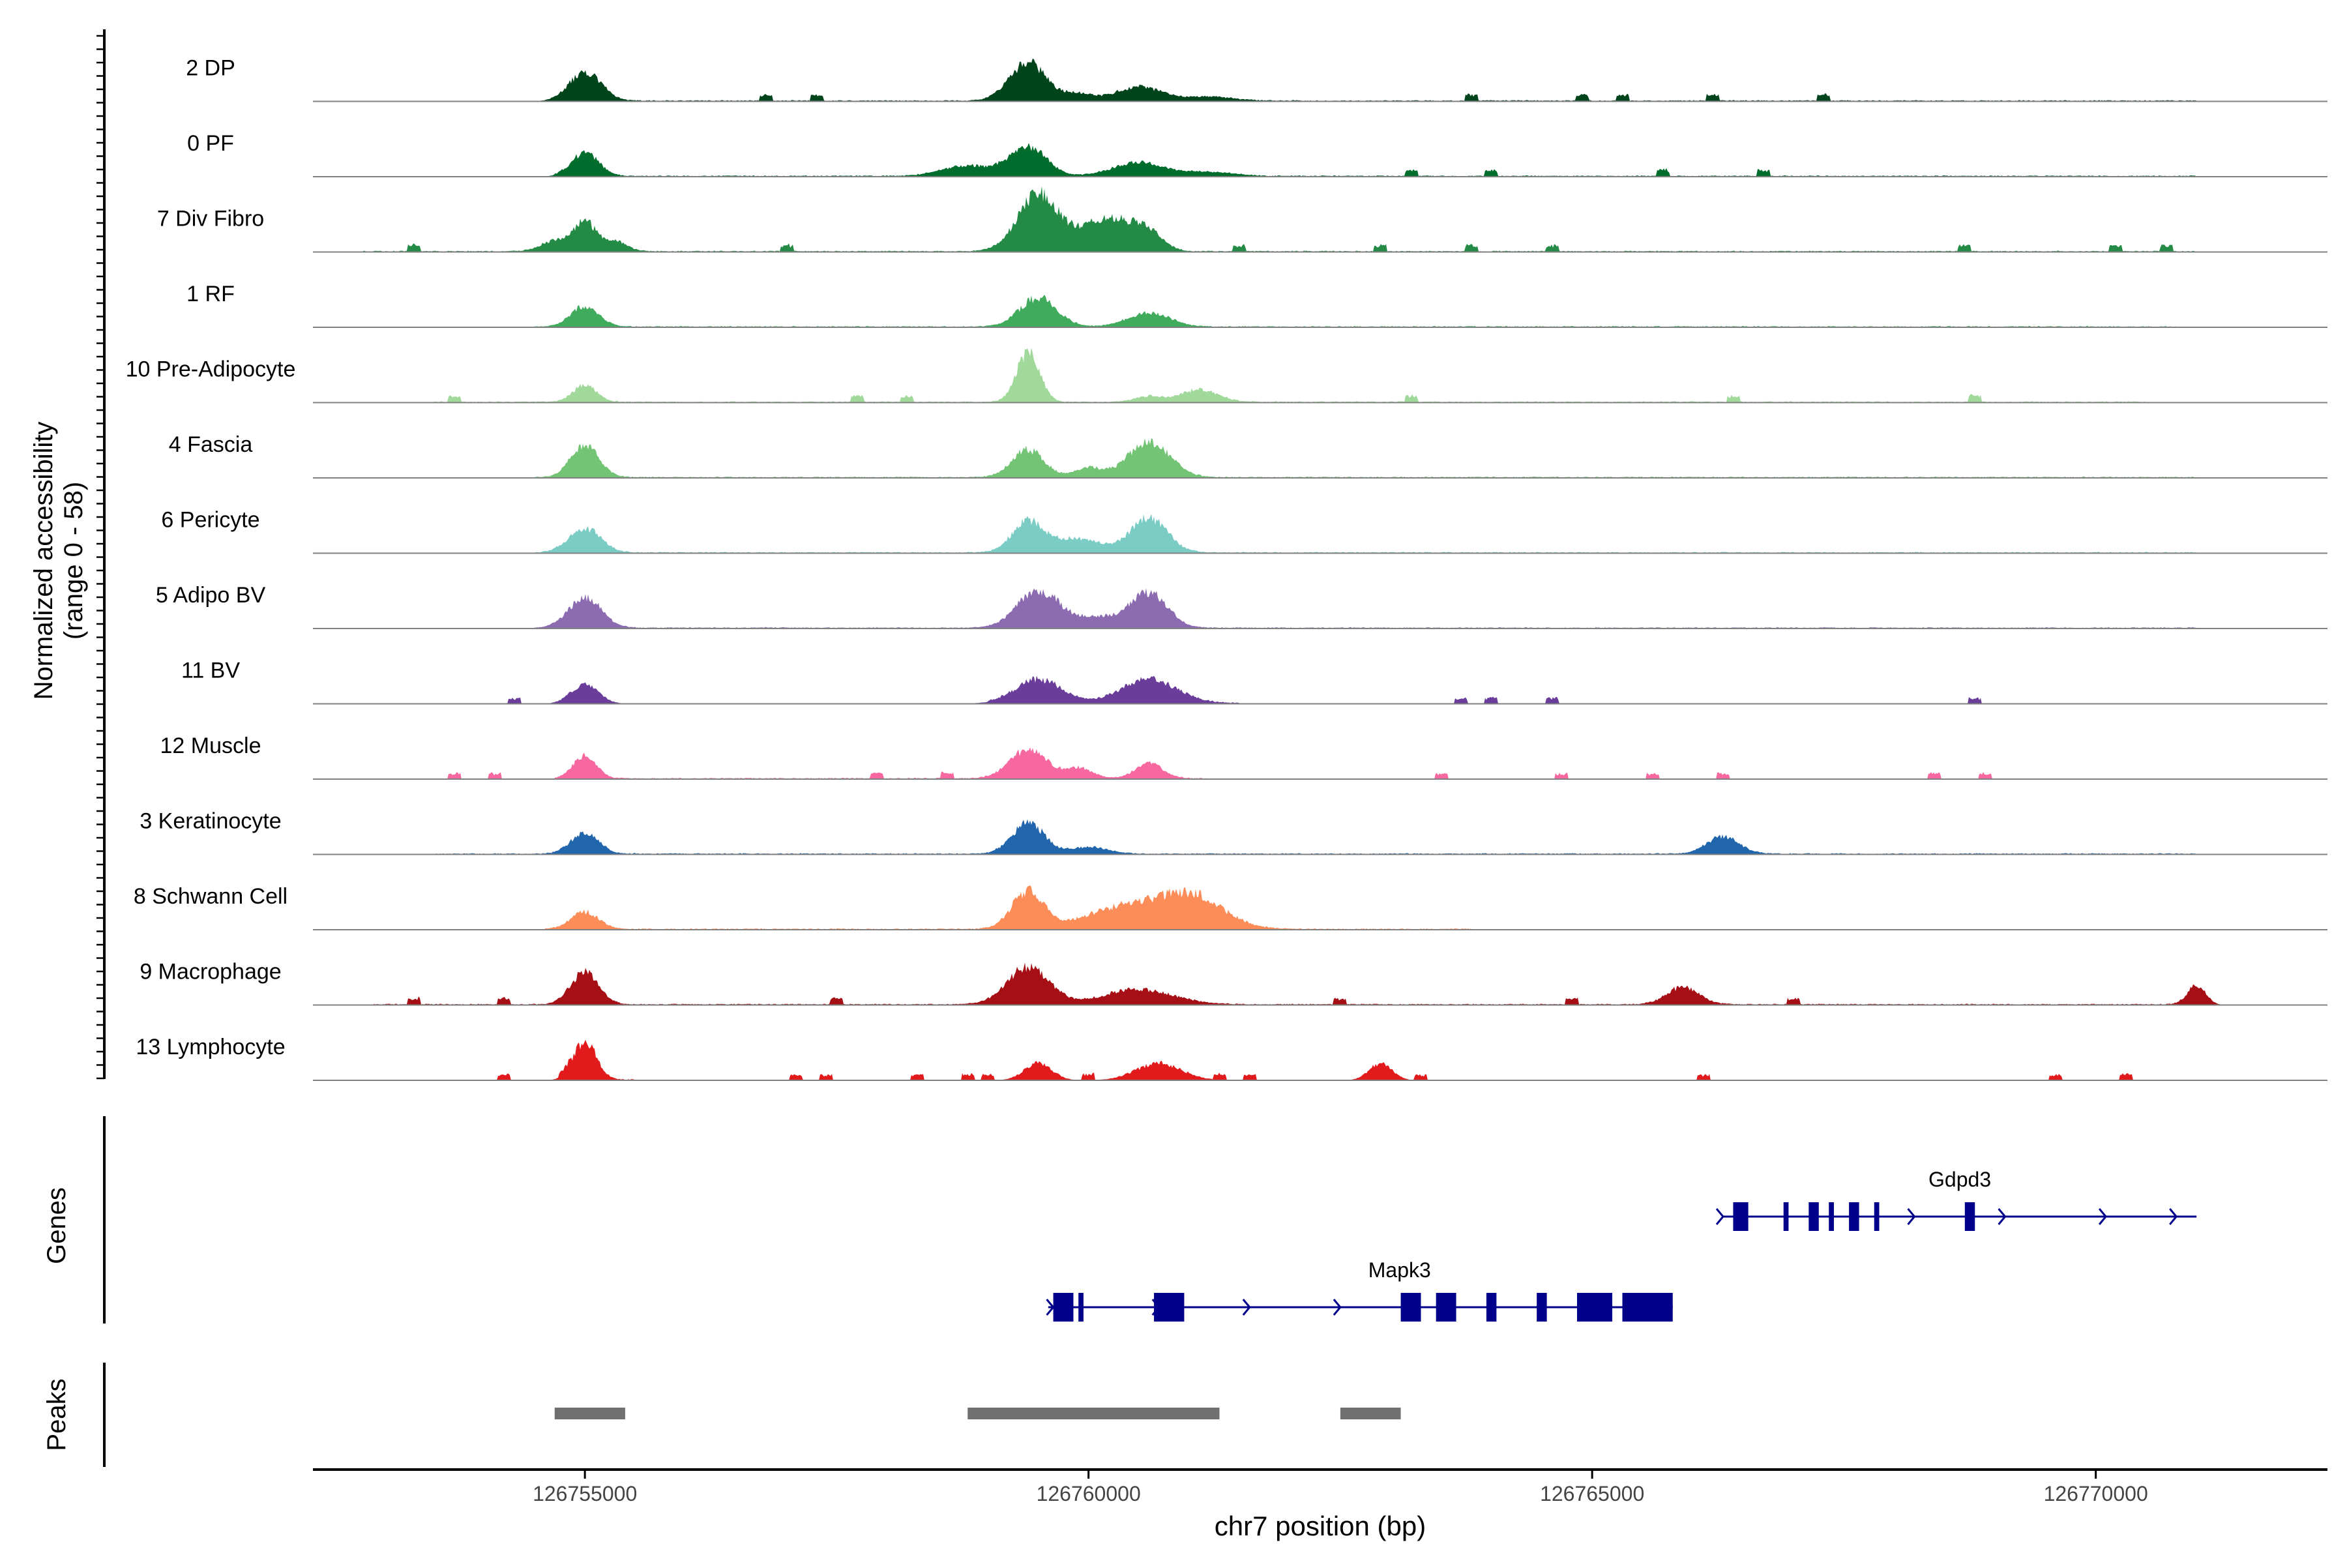 This screenshot has width=2347, height=1568. What do you see at coordinates (211, 897) in the screenshot?
I see `track-label: 8 Schwann Cell` at bounding box center [211, 897].